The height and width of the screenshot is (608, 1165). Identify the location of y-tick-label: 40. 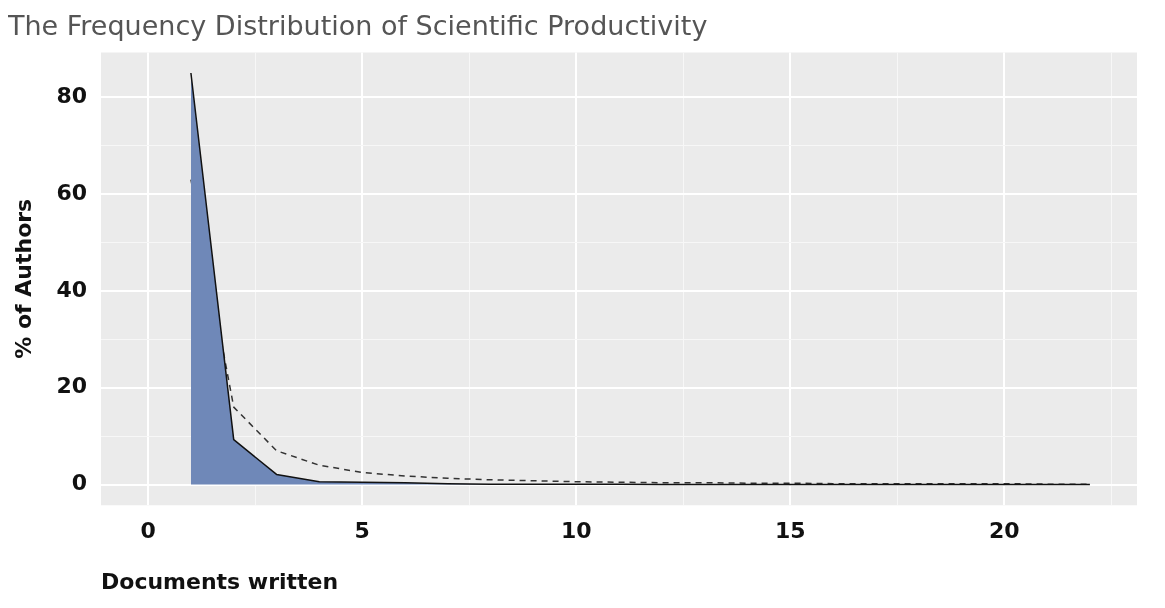
(72, 289).